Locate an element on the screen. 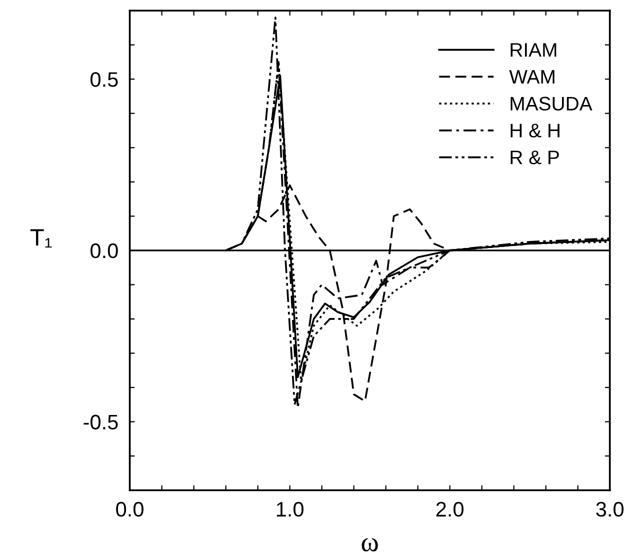 This screenshot has height=559, width=630. x-axis-title: ω is located at coordinates (370, 545).